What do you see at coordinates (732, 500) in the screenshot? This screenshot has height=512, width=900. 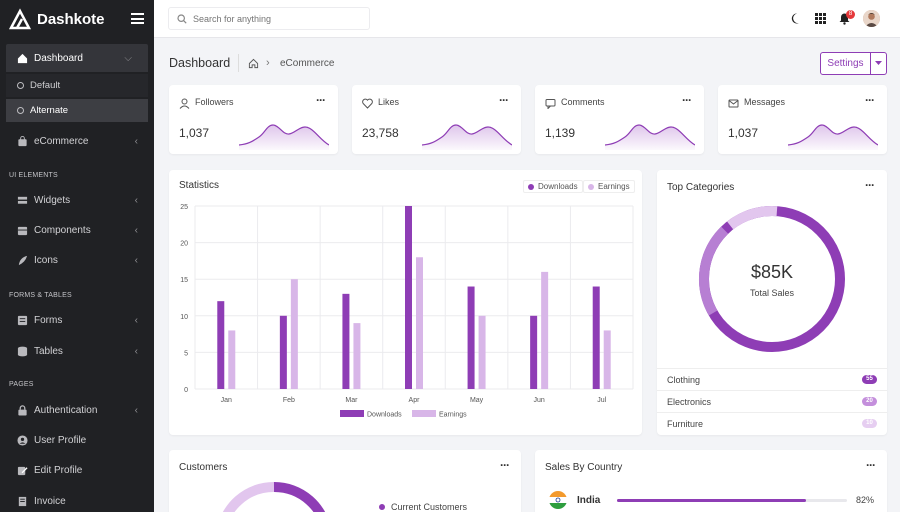 I see `country-progress-track` at bounding box center [732, 500].